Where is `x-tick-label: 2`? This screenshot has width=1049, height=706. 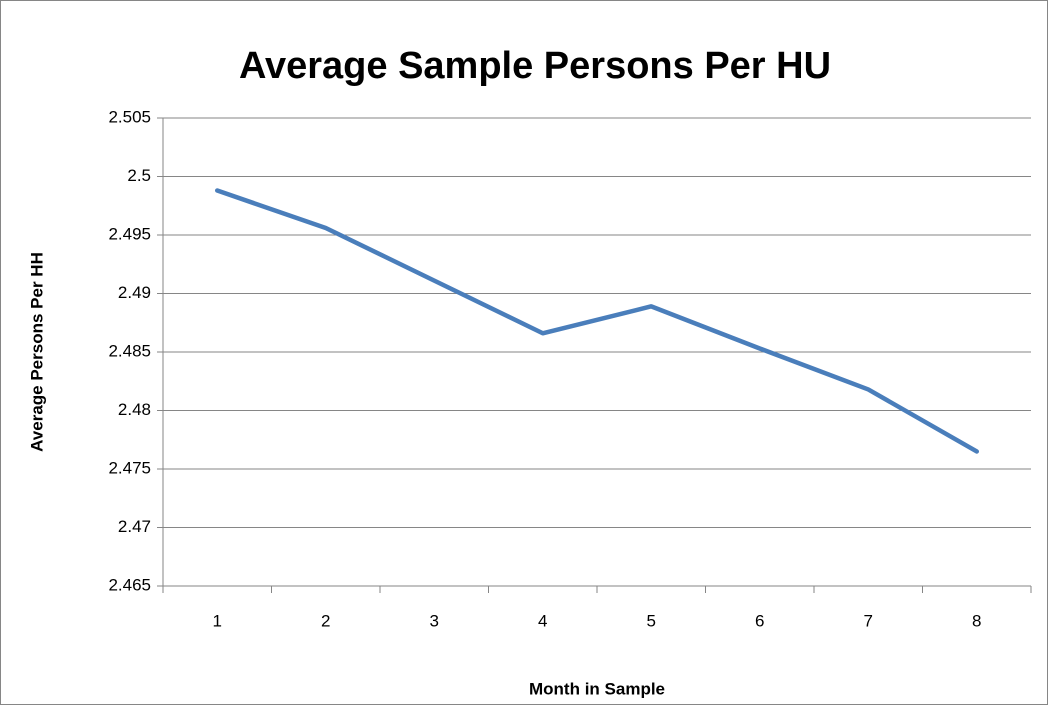 x-tick-label: 2 is located at coordinates (325, 620).